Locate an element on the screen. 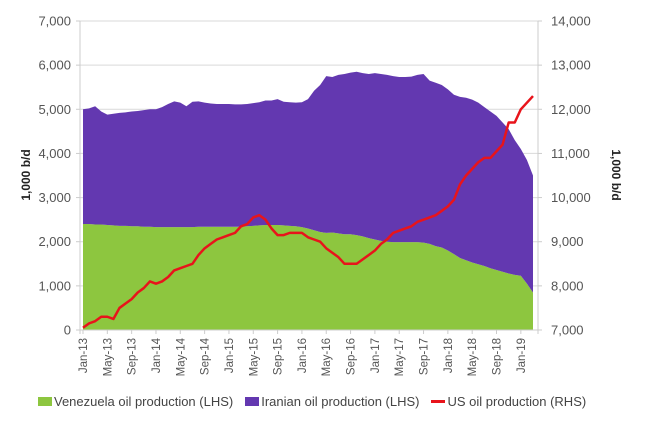  legend-swatch-venezuela is located at coordinates (45, 401).